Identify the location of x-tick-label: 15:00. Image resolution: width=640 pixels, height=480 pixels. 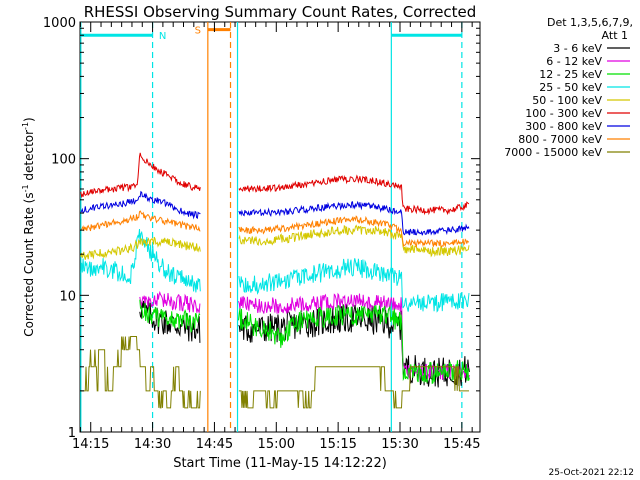
(276, 444).